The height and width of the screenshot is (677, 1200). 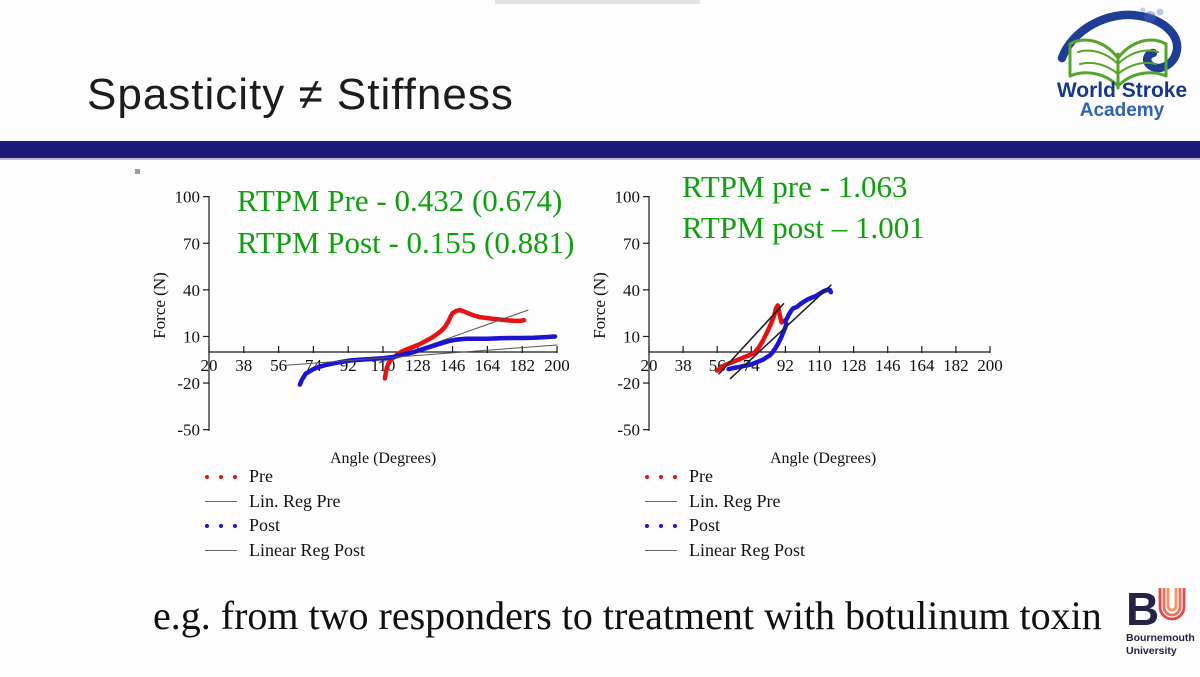 What do you see at coordinates (819, 365) in the screenshot?
I see `x-tick-label: 110` at bounding box center [819, 365].